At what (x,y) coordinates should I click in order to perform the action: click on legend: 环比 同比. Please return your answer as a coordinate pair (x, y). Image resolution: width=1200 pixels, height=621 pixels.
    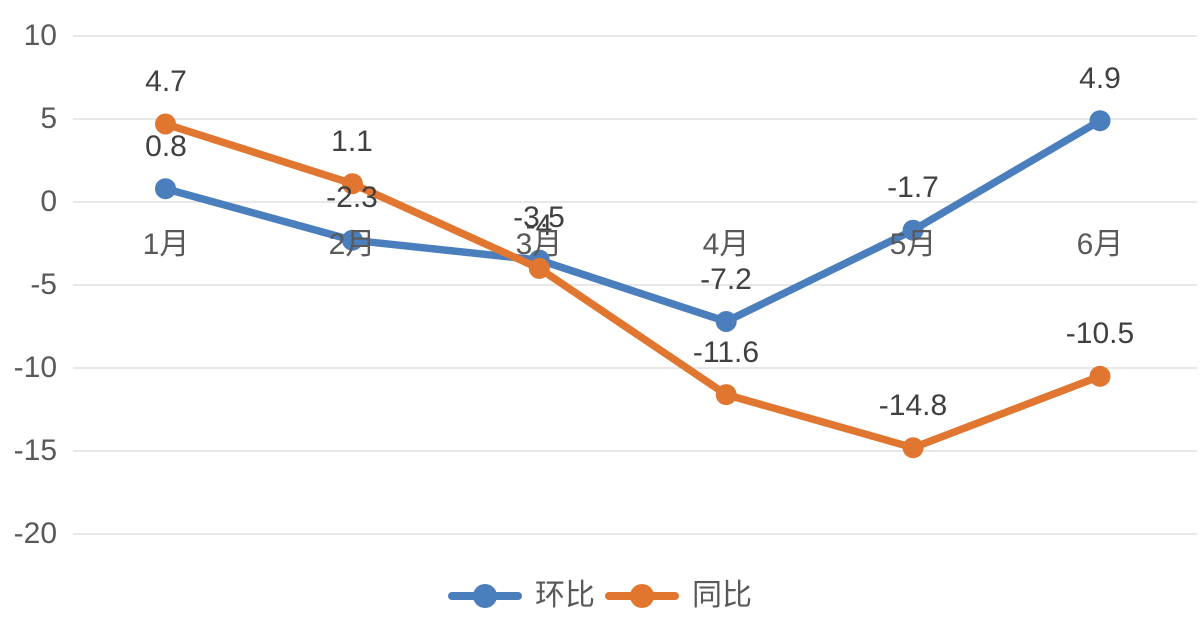
    Looking at the image, I should click on (600, 596).